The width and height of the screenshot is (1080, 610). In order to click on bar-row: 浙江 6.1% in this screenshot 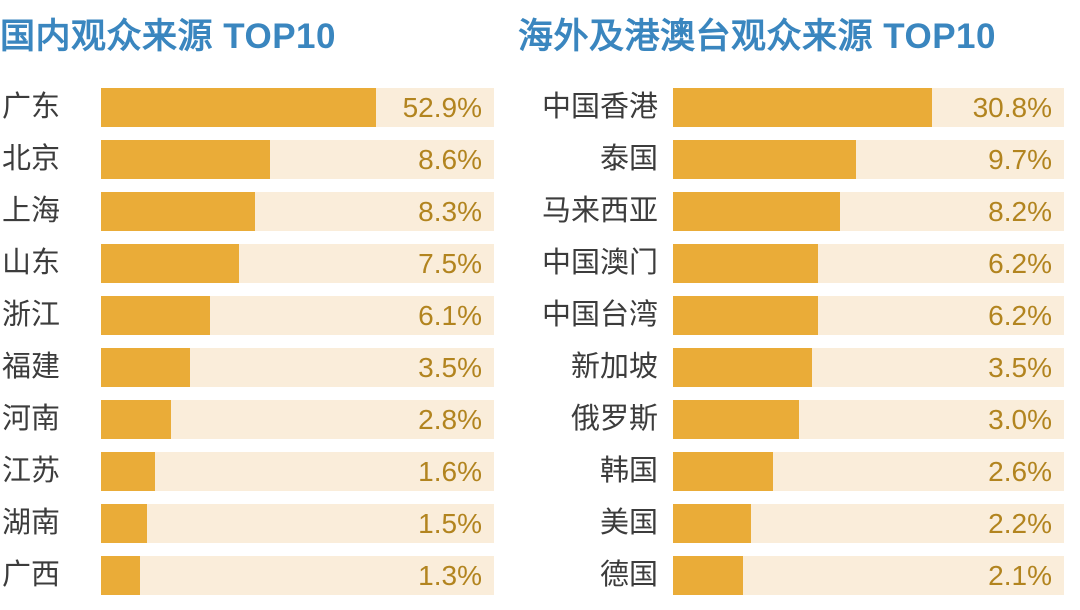, I will do `click(247, 315)`.